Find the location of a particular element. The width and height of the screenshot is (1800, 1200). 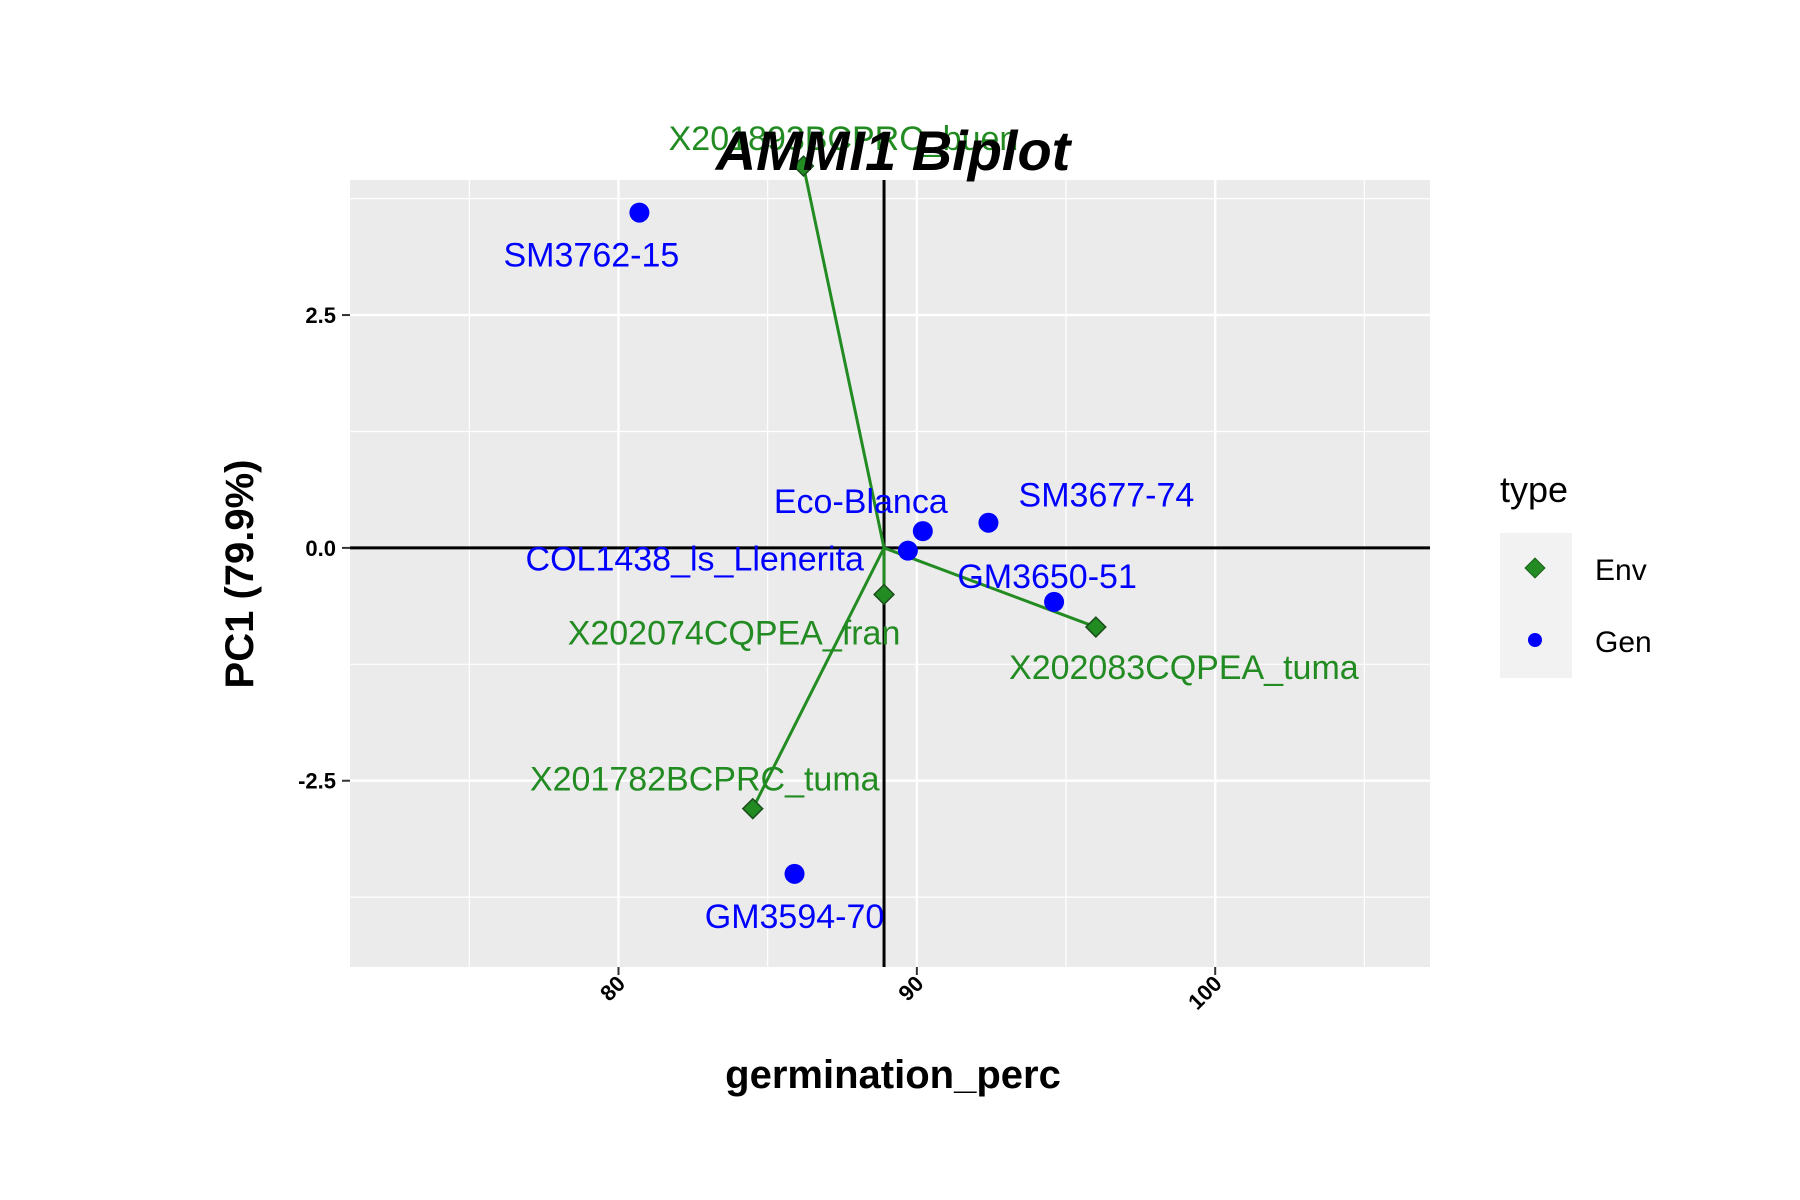

x-tick-label: 90 is located at coordinates (910, 988).